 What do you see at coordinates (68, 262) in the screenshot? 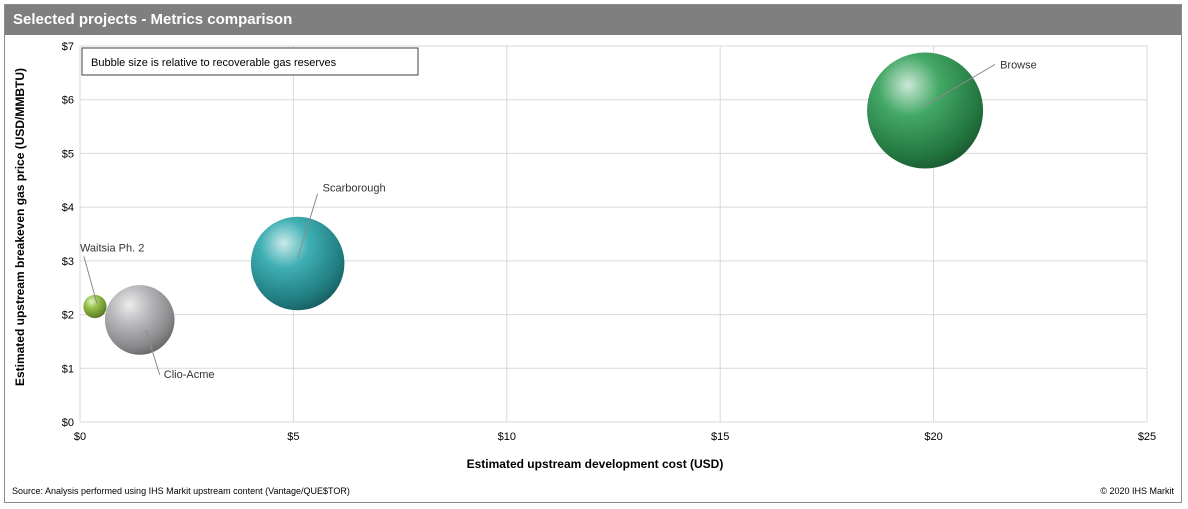
I see `y-tick-label: $3` at bounding box center [68, 262].